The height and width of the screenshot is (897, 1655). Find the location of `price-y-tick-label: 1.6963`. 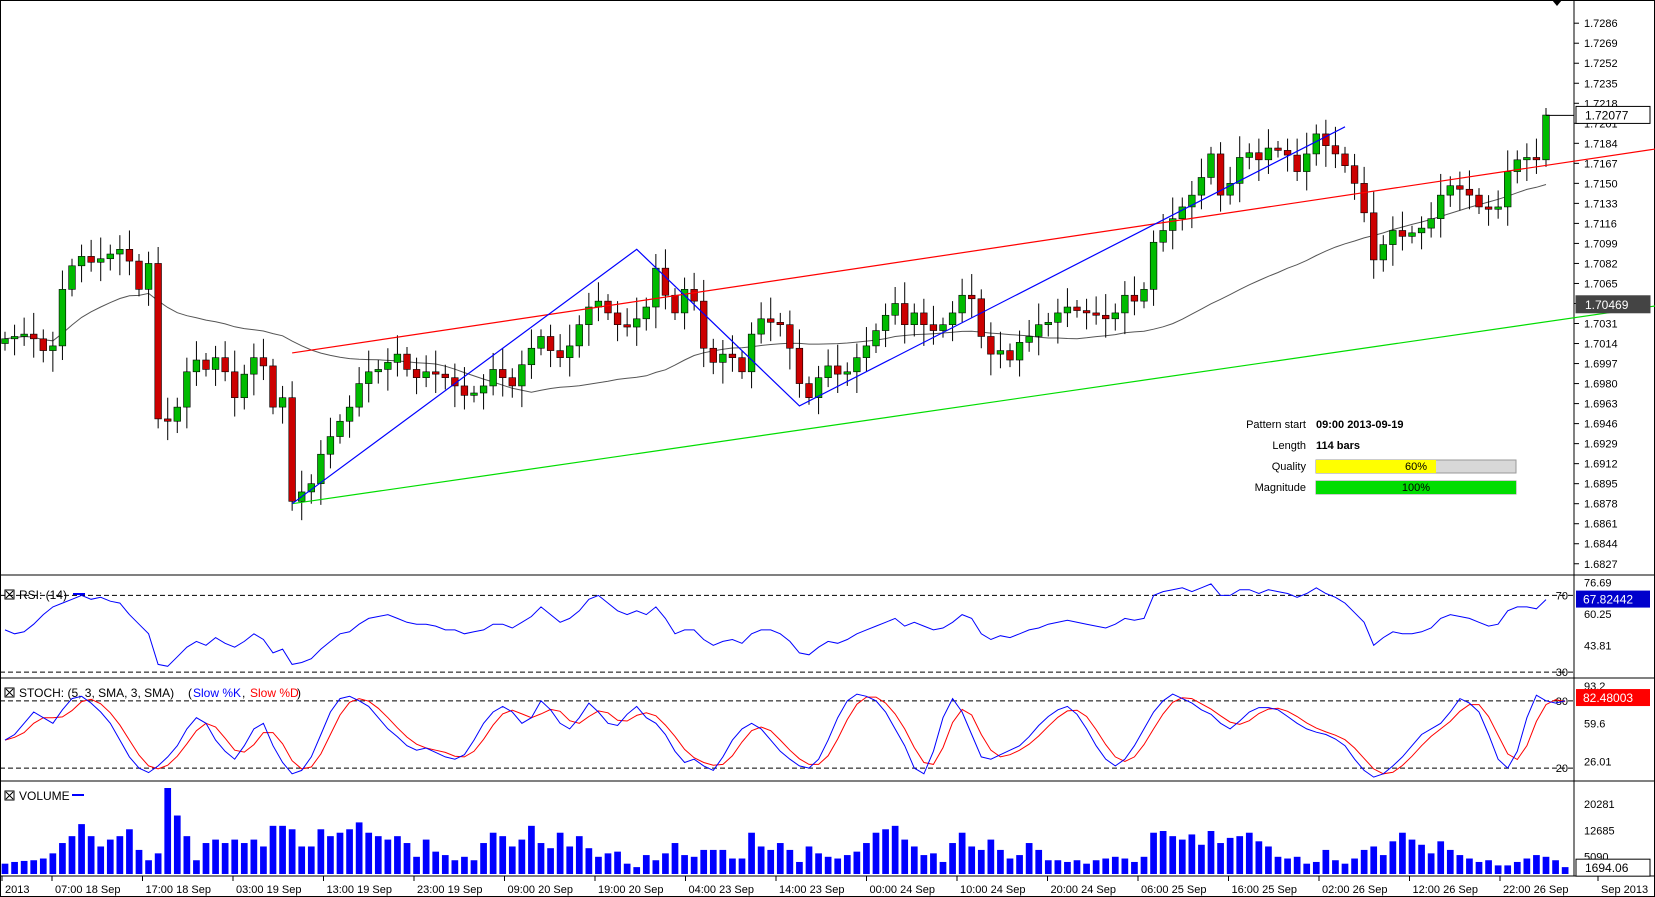

price-y-tick-label: 1.6963 is located at coordinates (1601, 405).